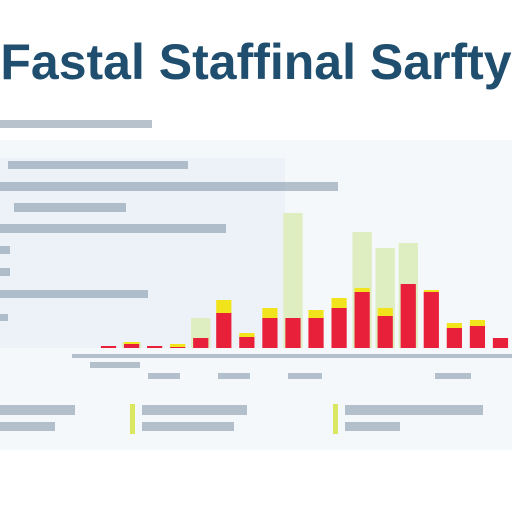 The image size is (512, 512). What do you see at coordinates (293, 280) in the screenshot?
I see `background-bar` at bounding box center [293, 280].